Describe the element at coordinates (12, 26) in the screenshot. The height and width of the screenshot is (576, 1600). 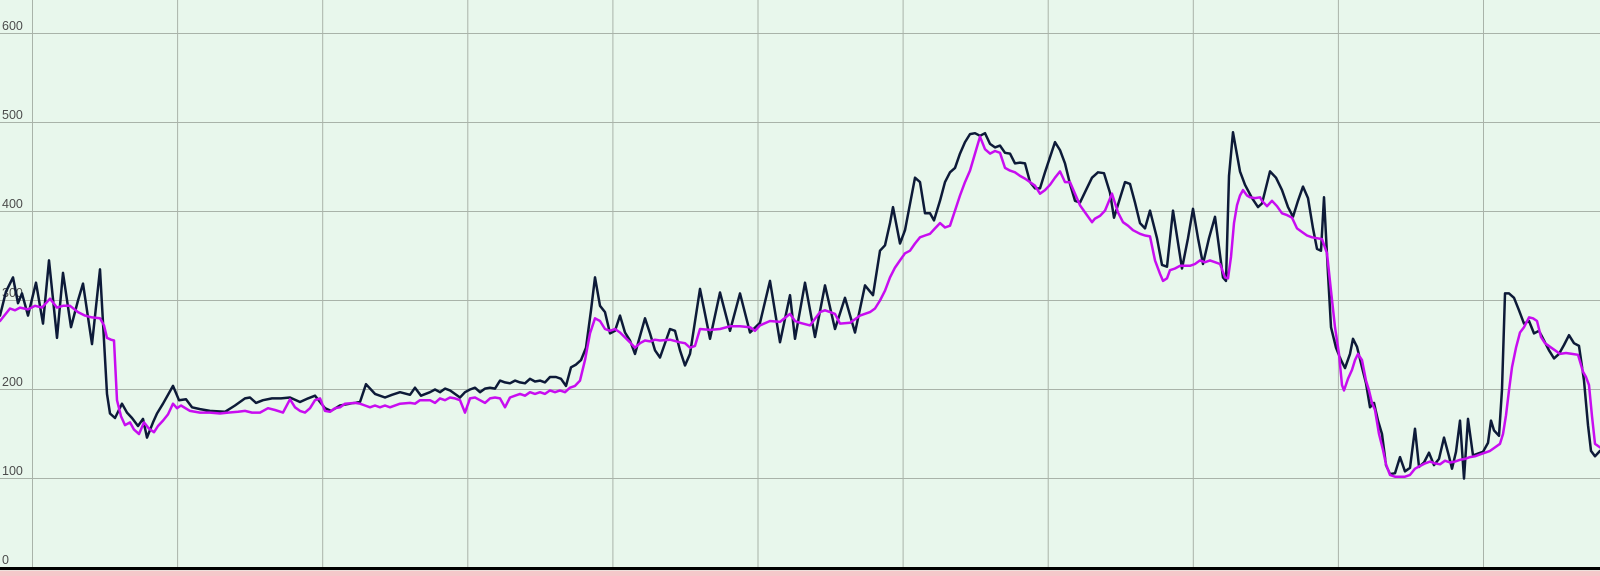
I see `y-axis-tick-label: 600` at that location.